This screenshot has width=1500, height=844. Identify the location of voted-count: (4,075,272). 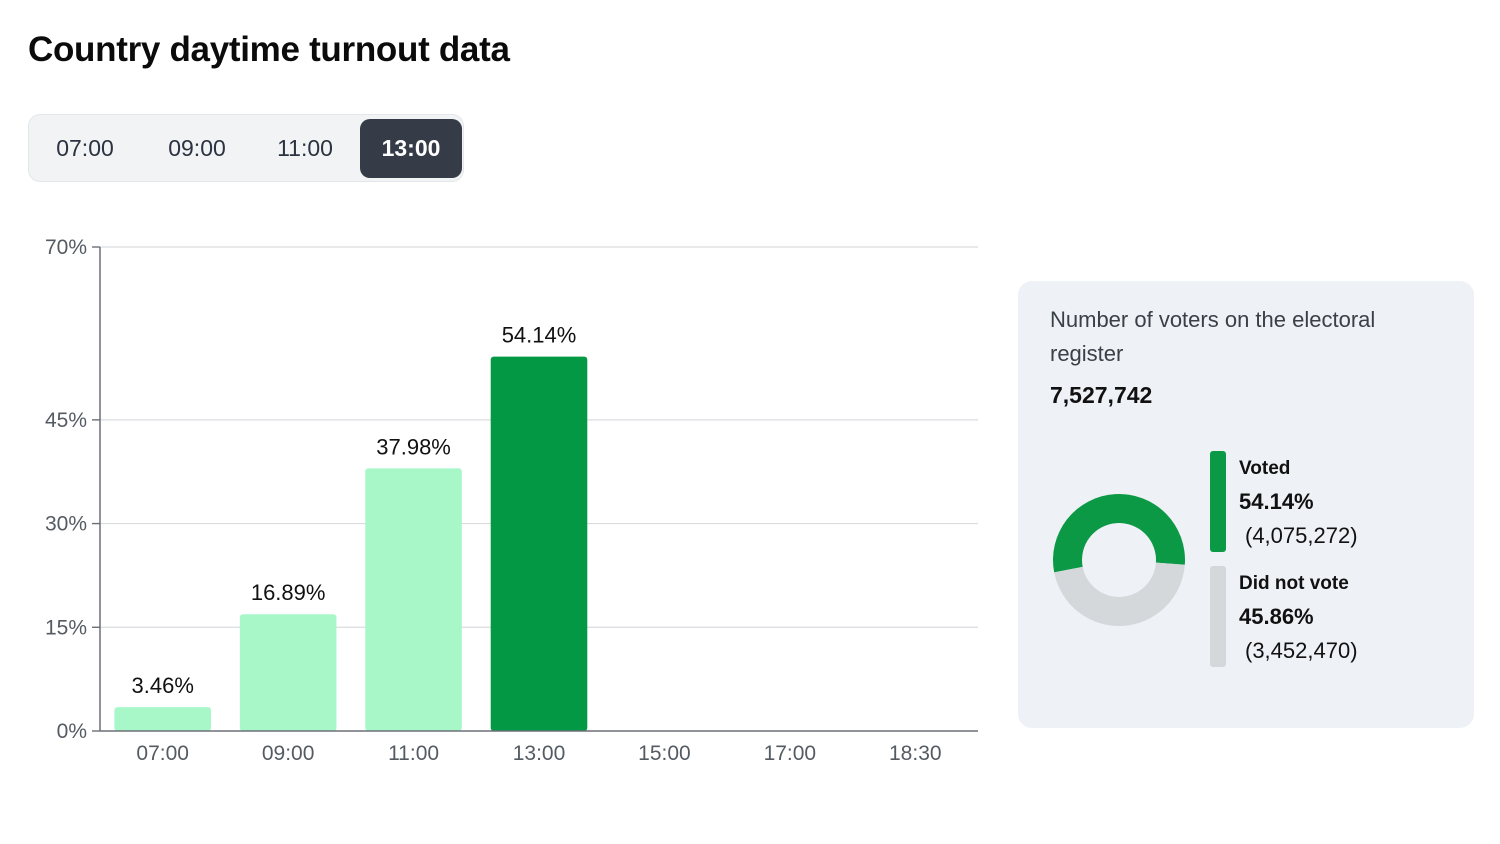
(1301, 535).